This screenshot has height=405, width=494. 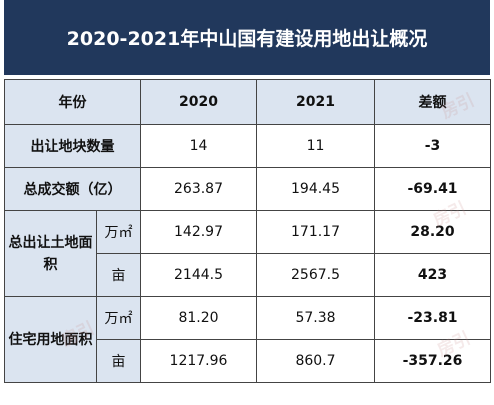 What do you see at coordinates (198, 189) in the screenshot?
I see `cell-total-2020: 263.87` at bounding box center [198, 189].